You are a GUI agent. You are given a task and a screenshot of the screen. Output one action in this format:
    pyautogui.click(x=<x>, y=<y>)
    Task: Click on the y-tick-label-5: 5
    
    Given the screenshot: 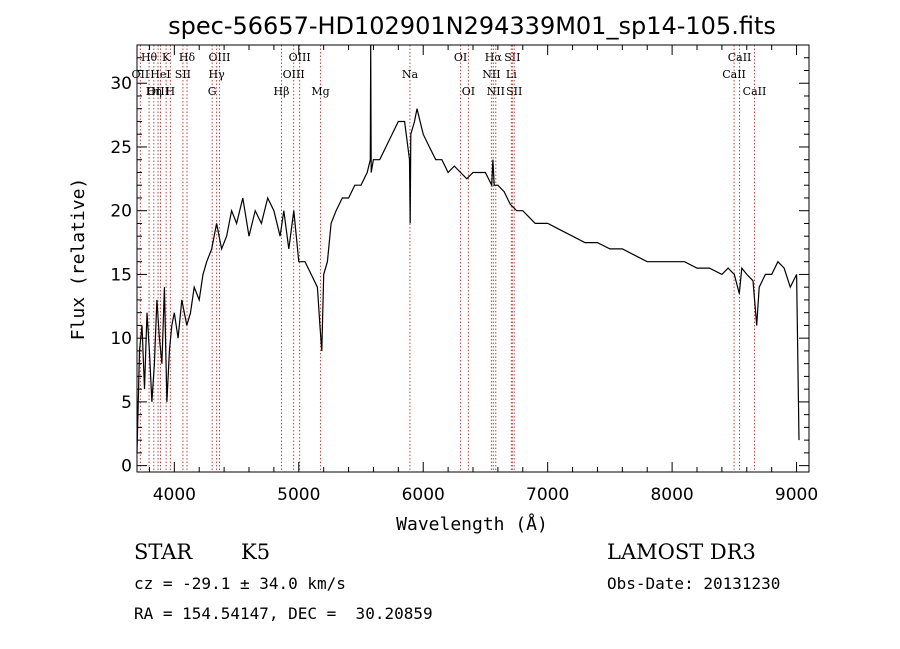 What is the action you would take?
    pyautogui.click(x=126, y=403)
    